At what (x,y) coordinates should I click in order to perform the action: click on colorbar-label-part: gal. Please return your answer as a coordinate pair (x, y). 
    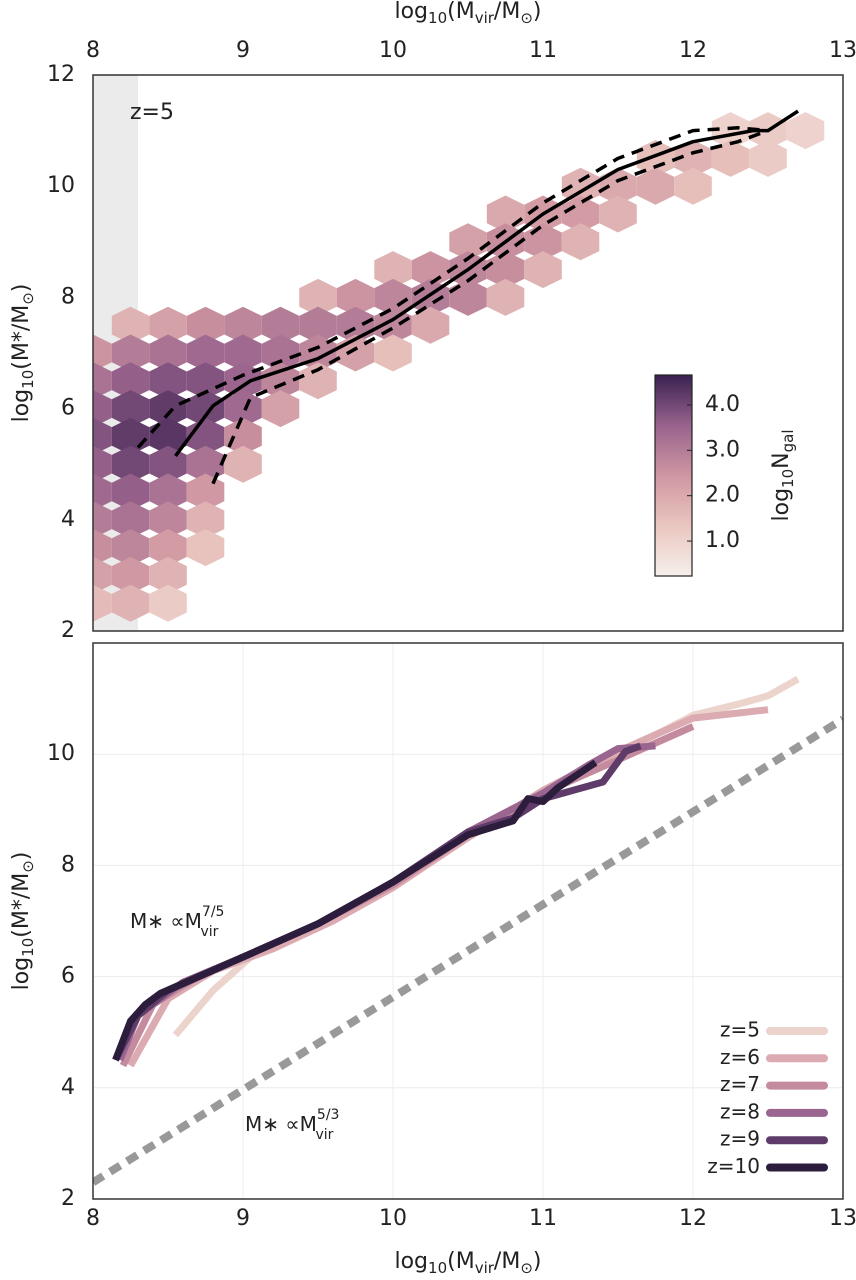
    Looking at the image, I should click on (788, 441).